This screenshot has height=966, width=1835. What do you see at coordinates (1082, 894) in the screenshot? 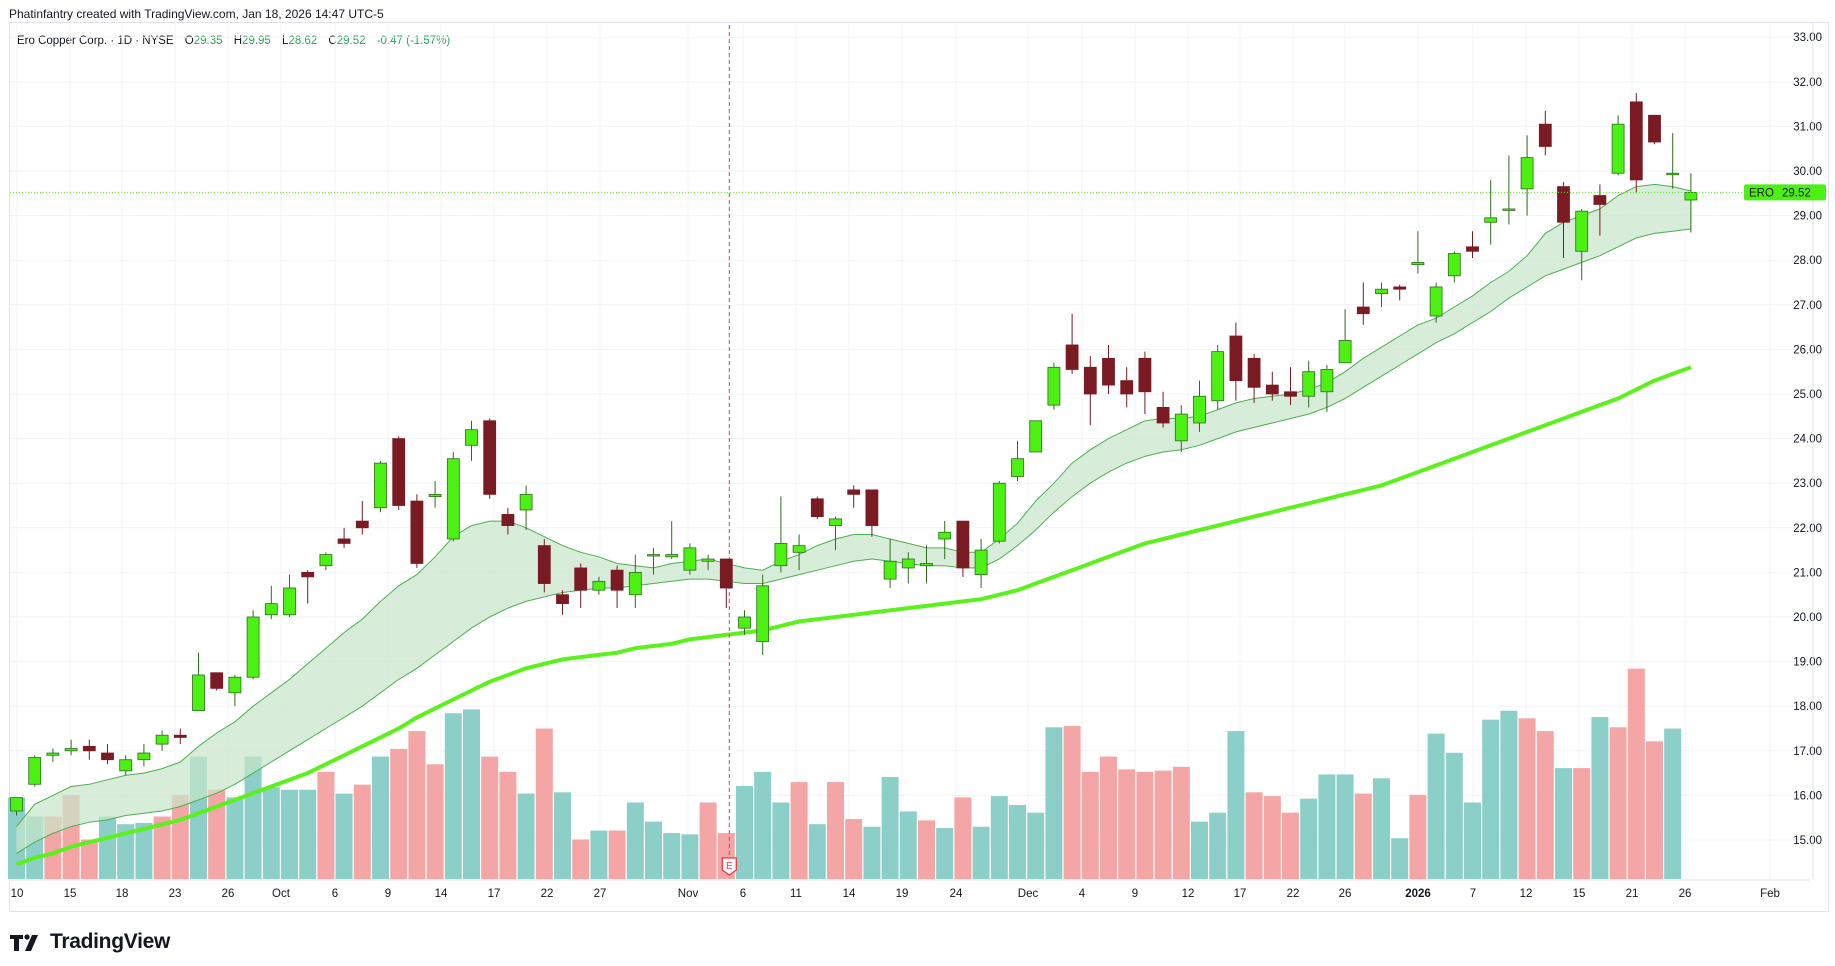
I see `x-tick-label: 4` at bounding box center [1082, 894].